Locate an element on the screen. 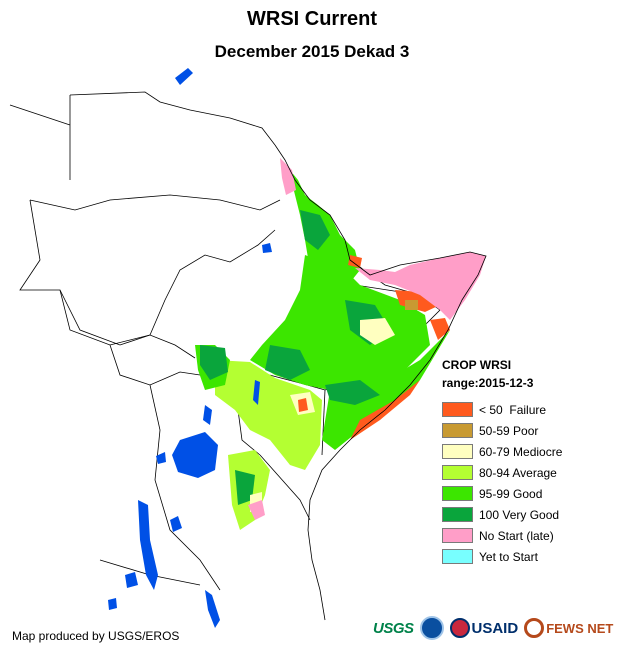 This screenshot has height=648, width=624. fews-seal-icon is located at coordinates (534, 628).